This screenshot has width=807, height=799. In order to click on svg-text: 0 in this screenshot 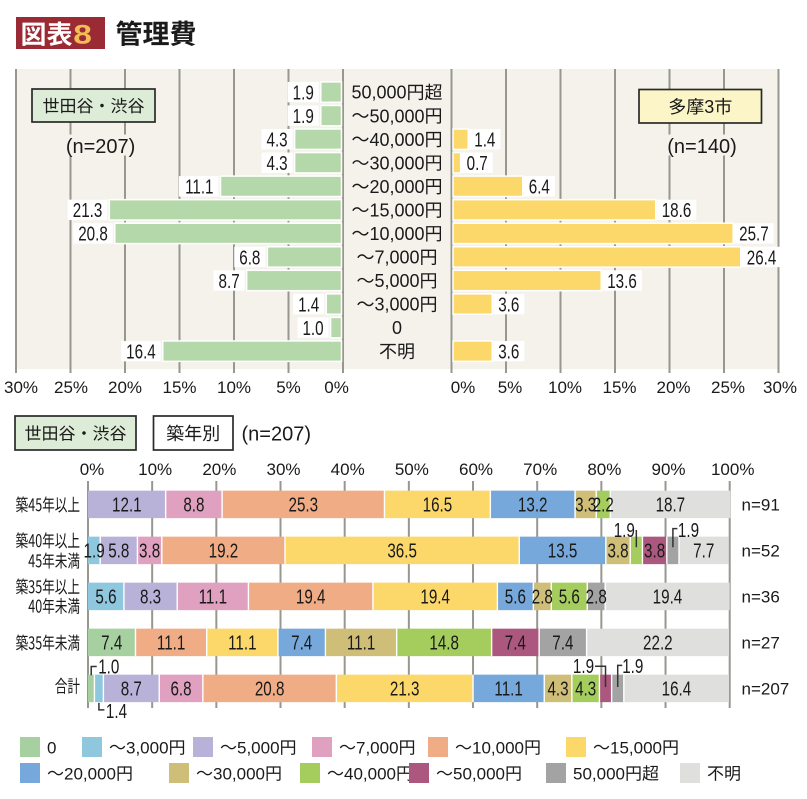, I will do `click(51, 748)`.